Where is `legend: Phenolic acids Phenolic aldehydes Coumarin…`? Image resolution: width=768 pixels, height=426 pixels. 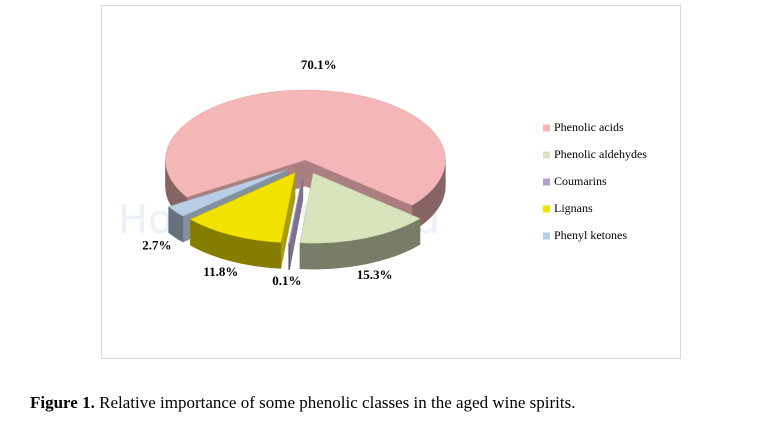
legend: Phenolic acids Phenolic aldehydes Coumarin… is located at coordinates (595, 181).